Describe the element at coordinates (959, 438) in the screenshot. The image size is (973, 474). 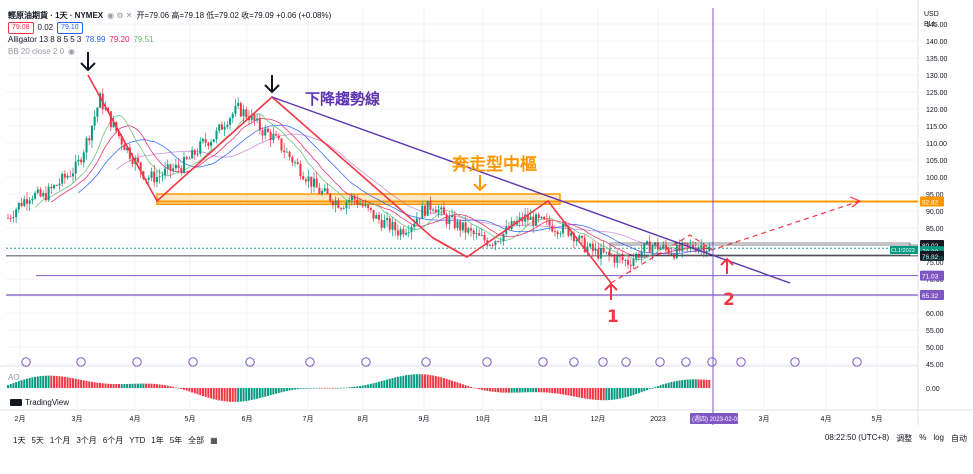
I see `auto-toggle: 自动` at that location.